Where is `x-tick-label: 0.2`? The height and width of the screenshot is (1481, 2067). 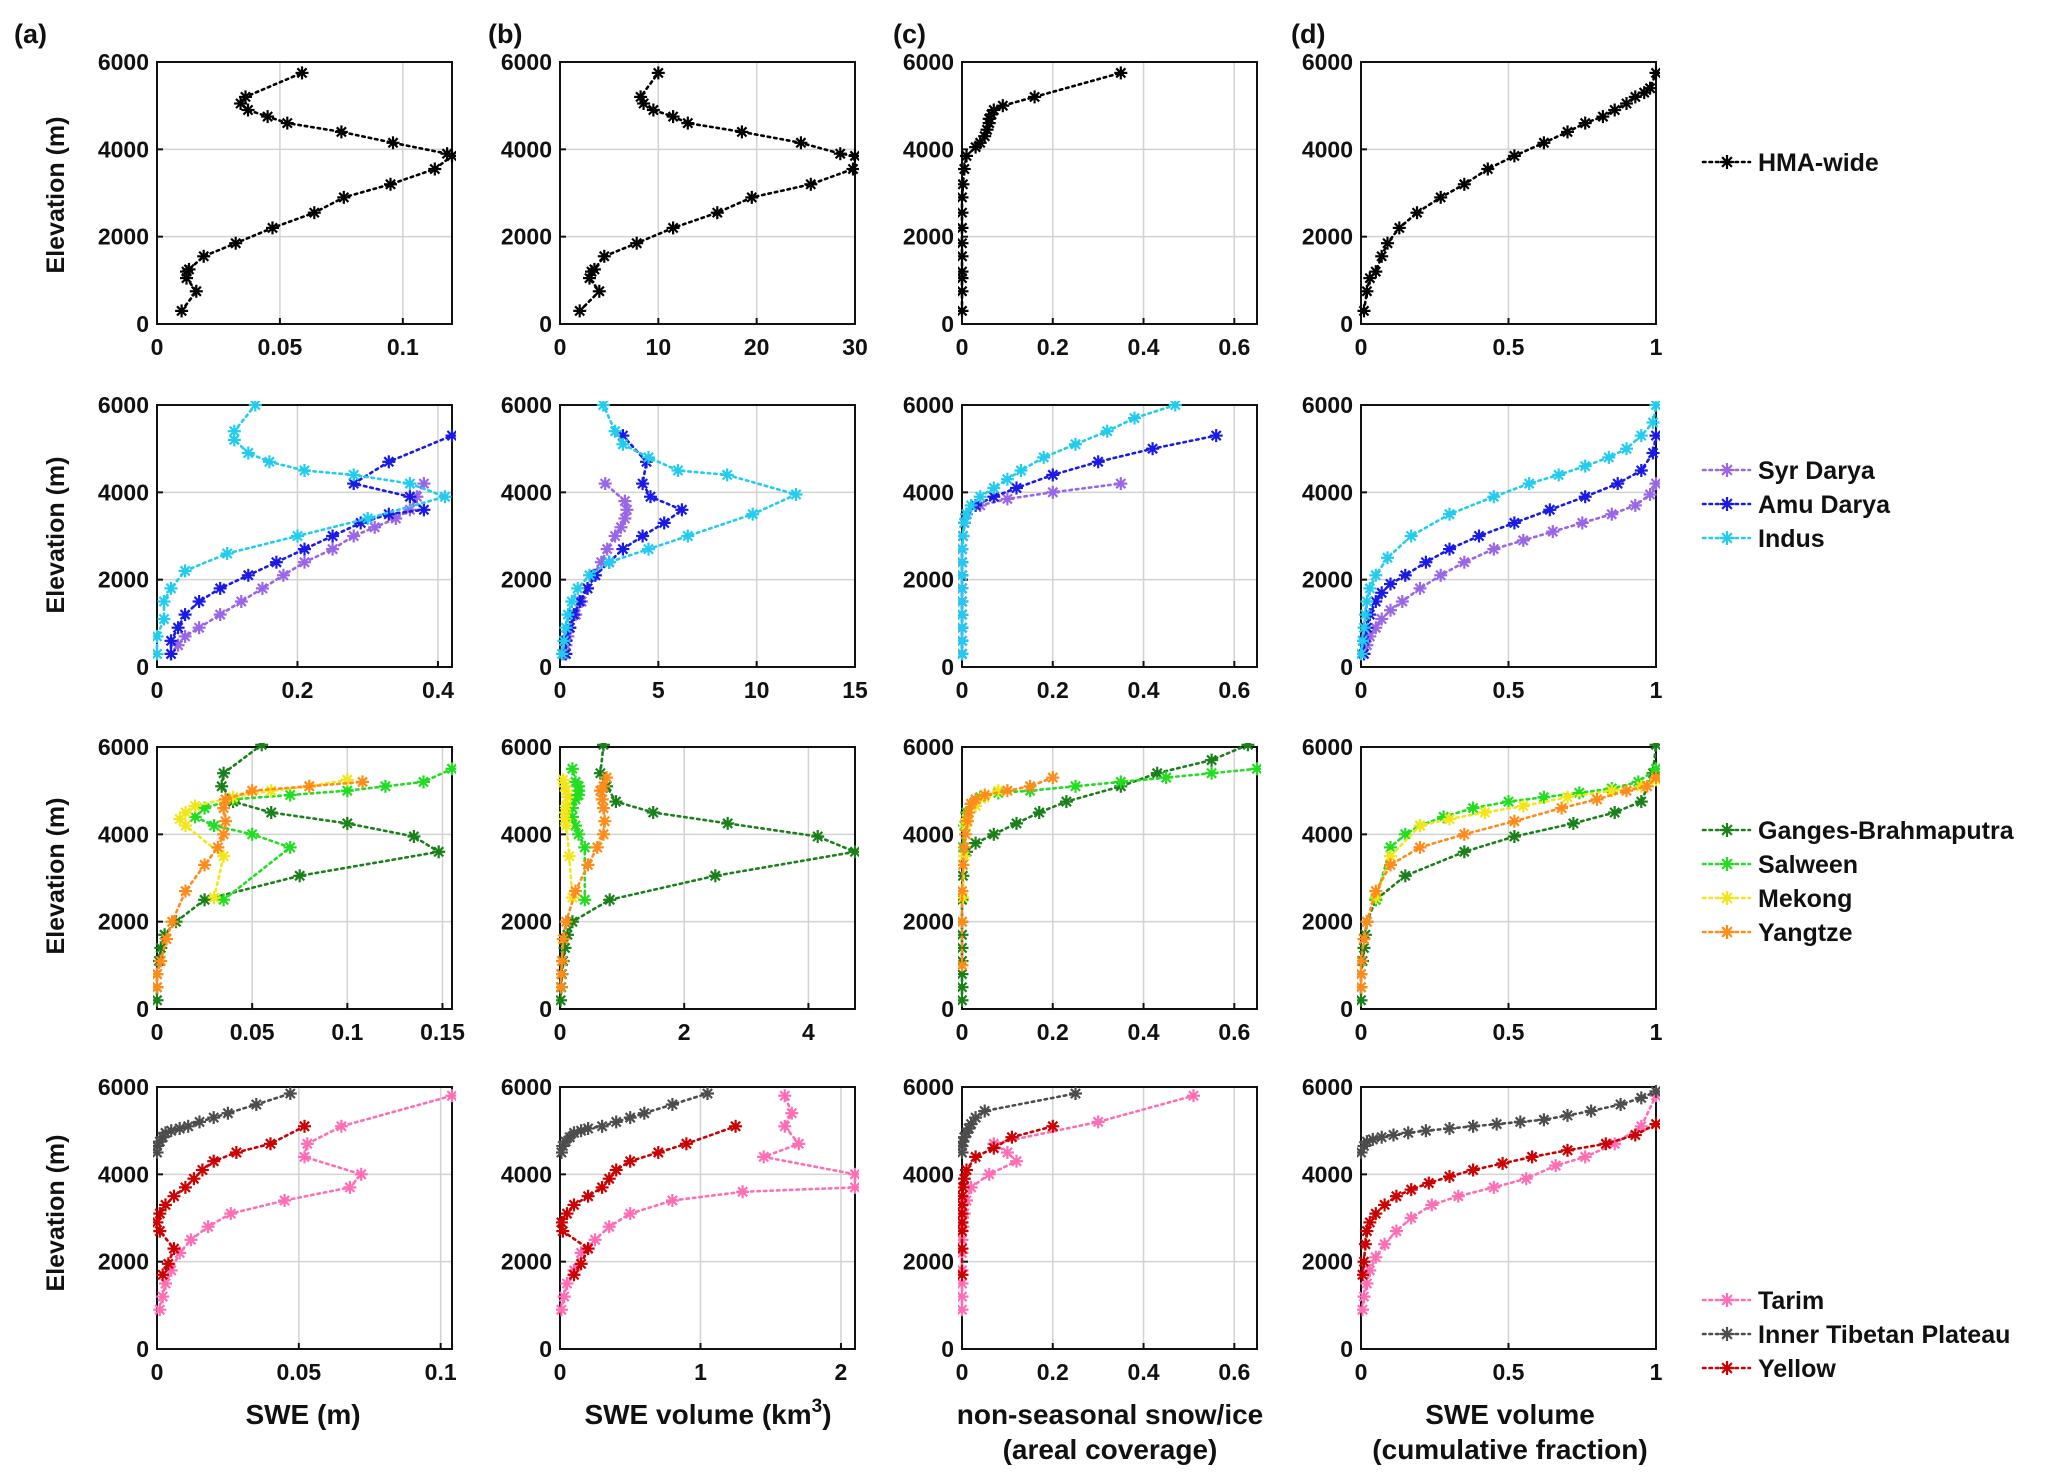
x-tick-label: 0.2 is located at coordinates (1053, 1372).